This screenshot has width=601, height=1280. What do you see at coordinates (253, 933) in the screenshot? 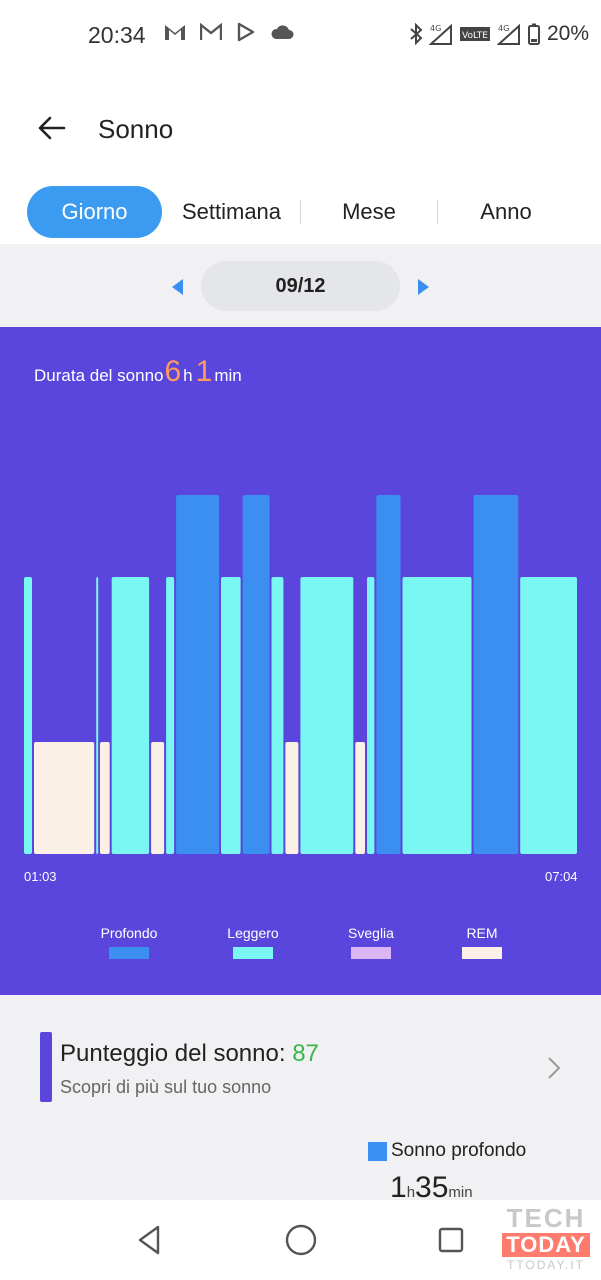
I see `legend-label: Leggero` at bounding box center [253, 933].